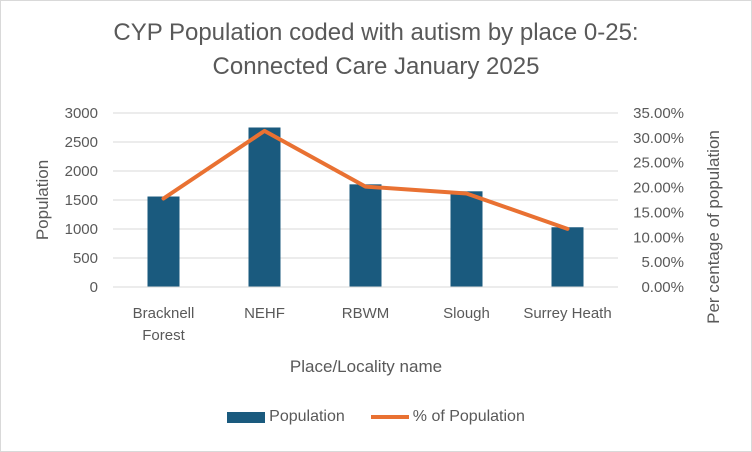 Image resolution: width=752 pixels, height=452 pixels. What do you see at coordinates (94, 287) in the screenshot?
I see `y-tick-label: 0` at bounding box center [94, 287].